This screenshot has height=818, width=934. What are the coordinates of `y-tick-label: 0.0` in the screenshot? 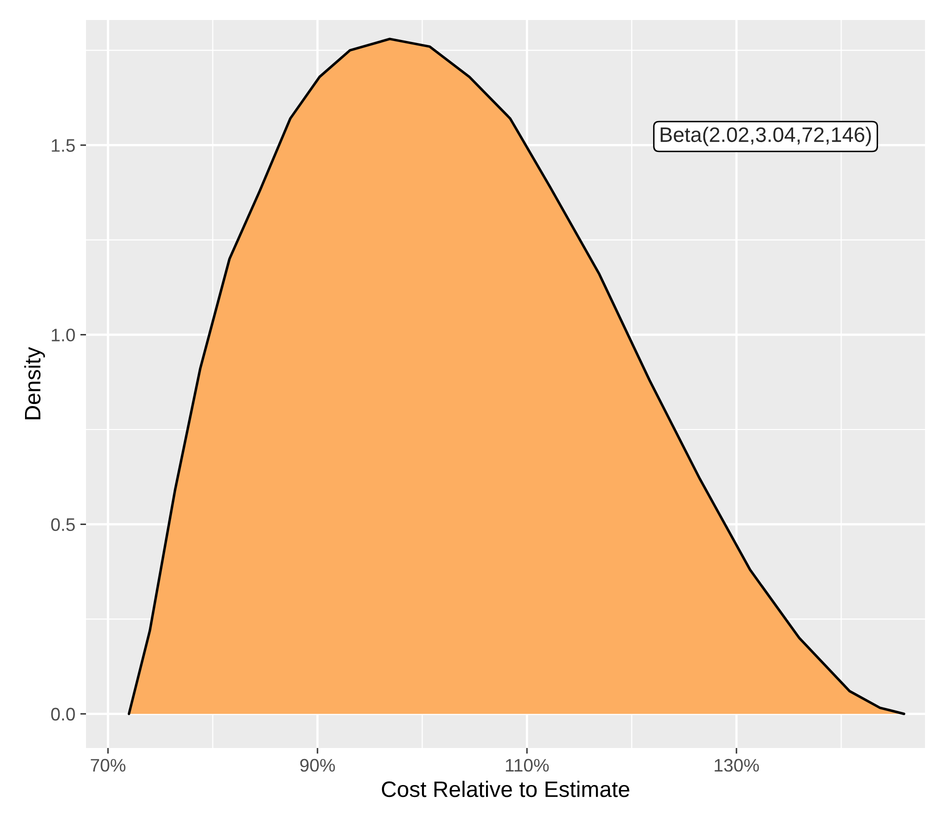 It's located at (63, 714).